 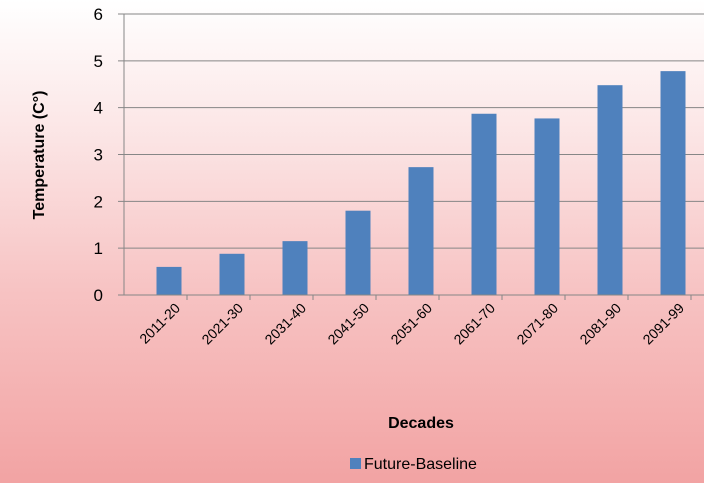 I want to click on y-axis-title: Temperature (C°), so click(x=39, y=155).